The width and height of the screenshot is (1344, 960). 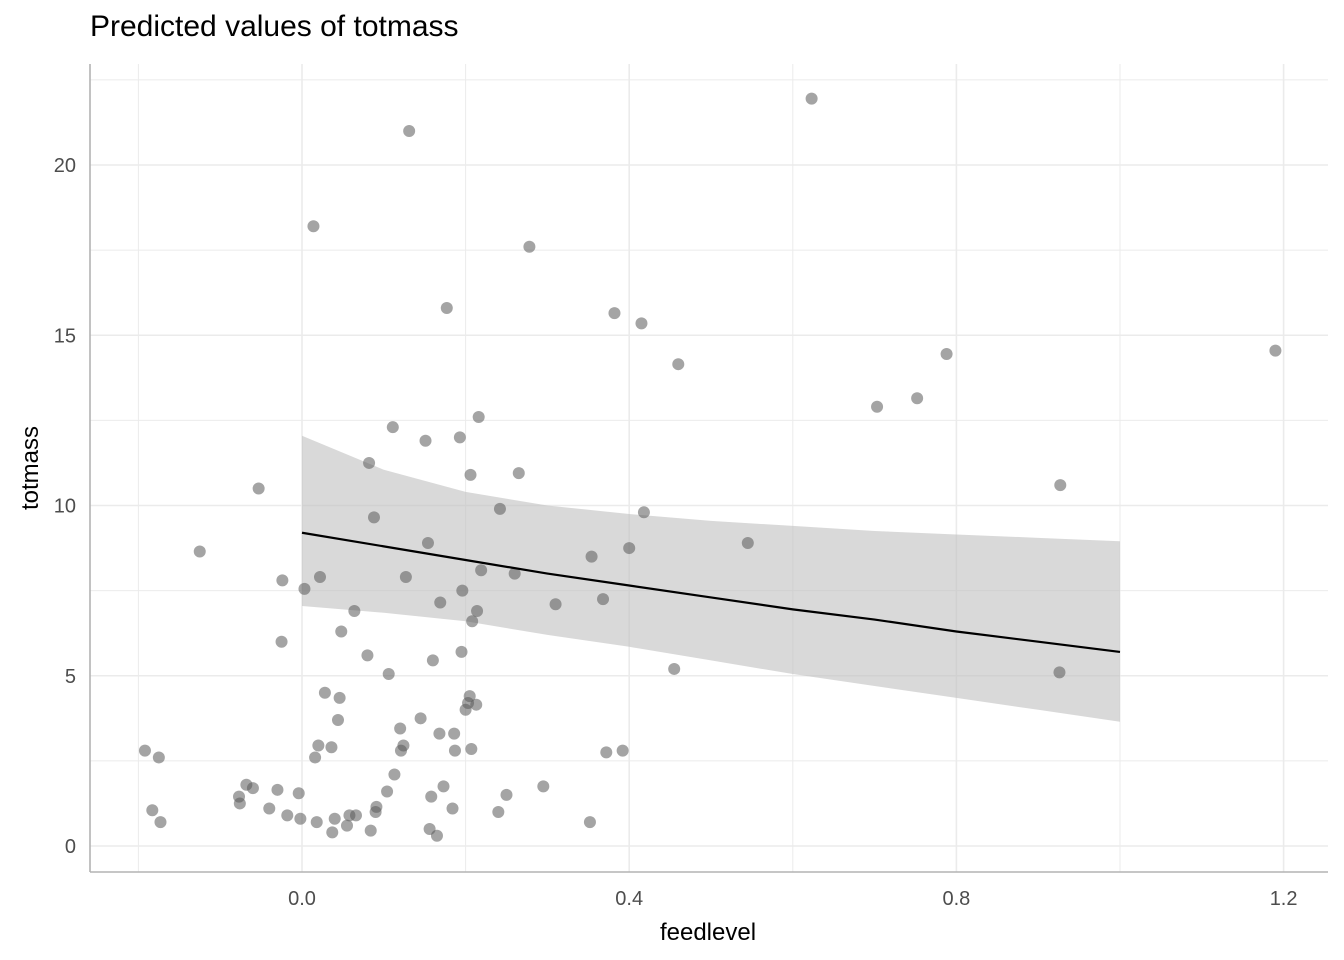 I want to click on y-tick-label: 20, so click(x=65, y=166).